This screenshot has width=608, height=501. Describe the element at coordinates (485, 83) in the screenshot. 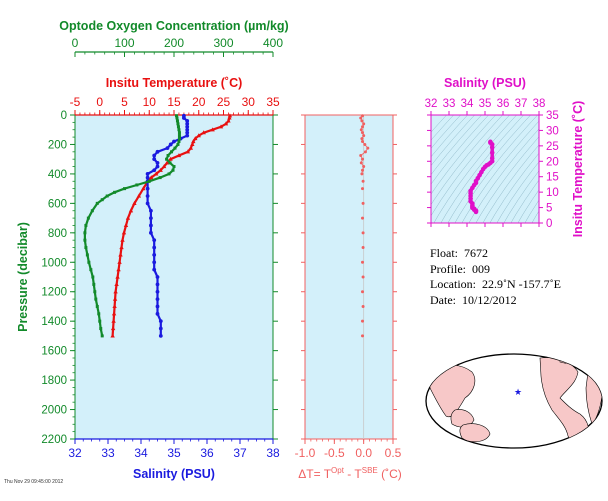

I see `ts-salinity-axis-label: Salinity (PSU)` at that location.